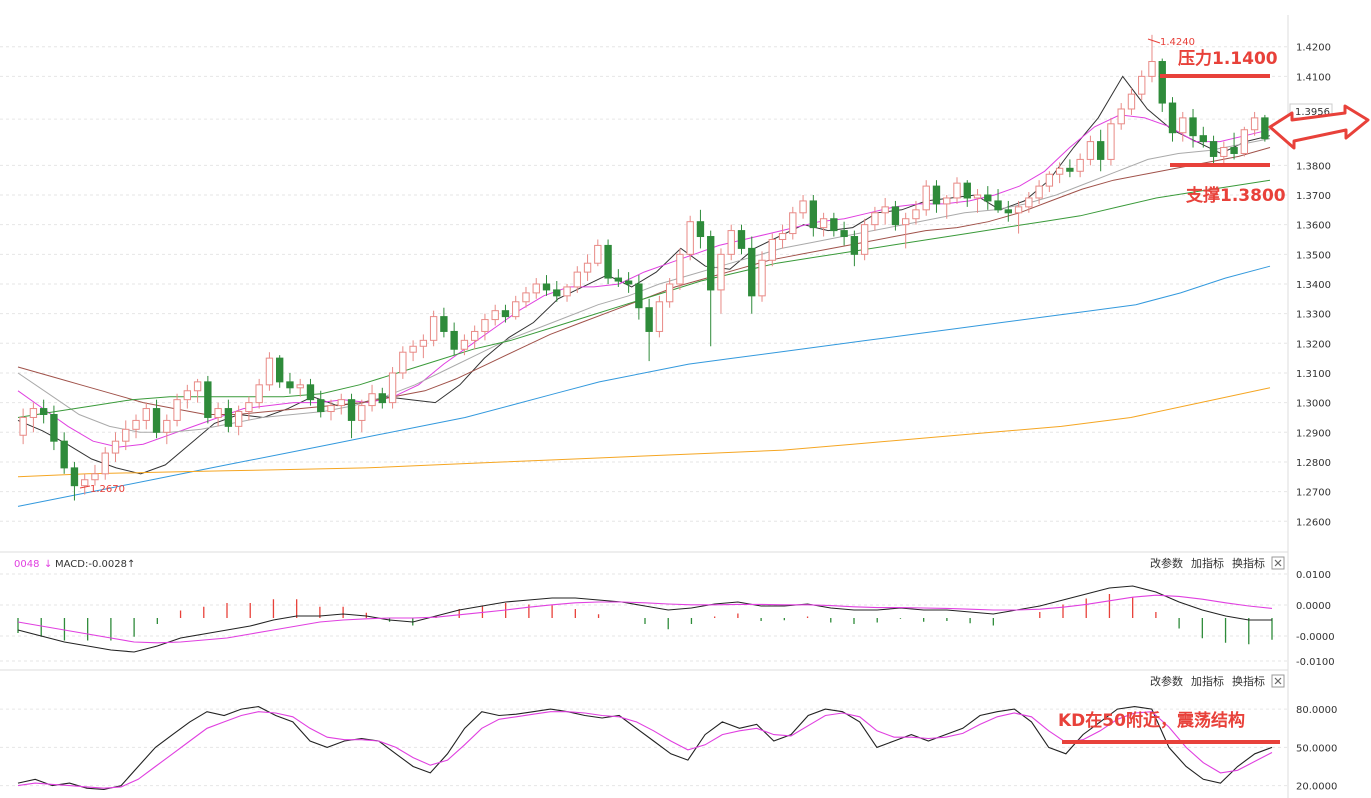  I want to click on macd-close-icon, so click(1278, 563).